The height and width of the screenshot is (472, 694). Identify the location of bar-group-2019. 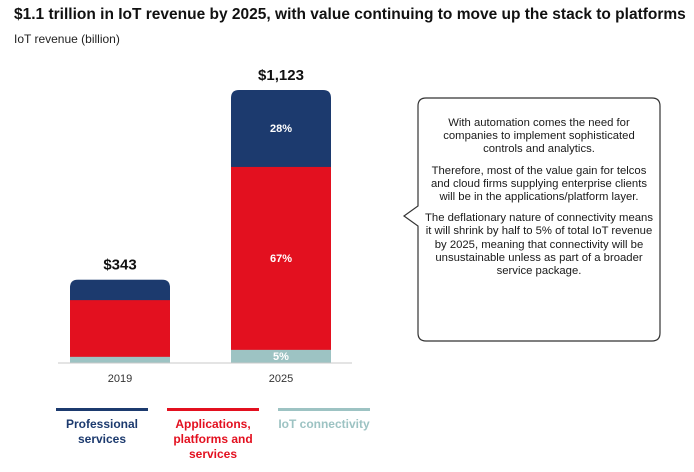
(120, 321).